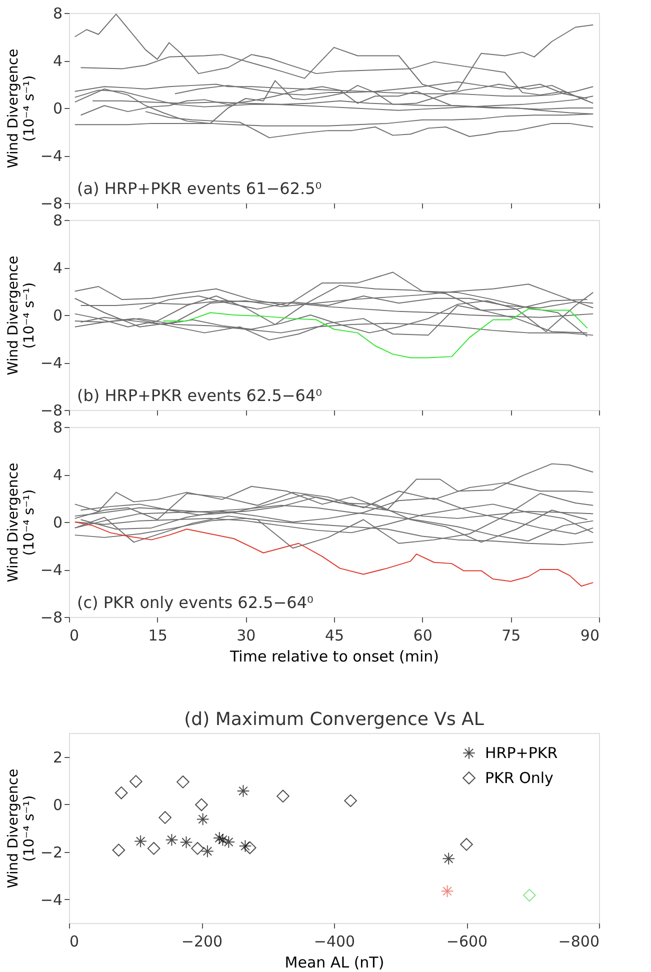  Describe the element at coordinates (335, 941) in the screenshot. I see `x-tick-label: −400` at that location.